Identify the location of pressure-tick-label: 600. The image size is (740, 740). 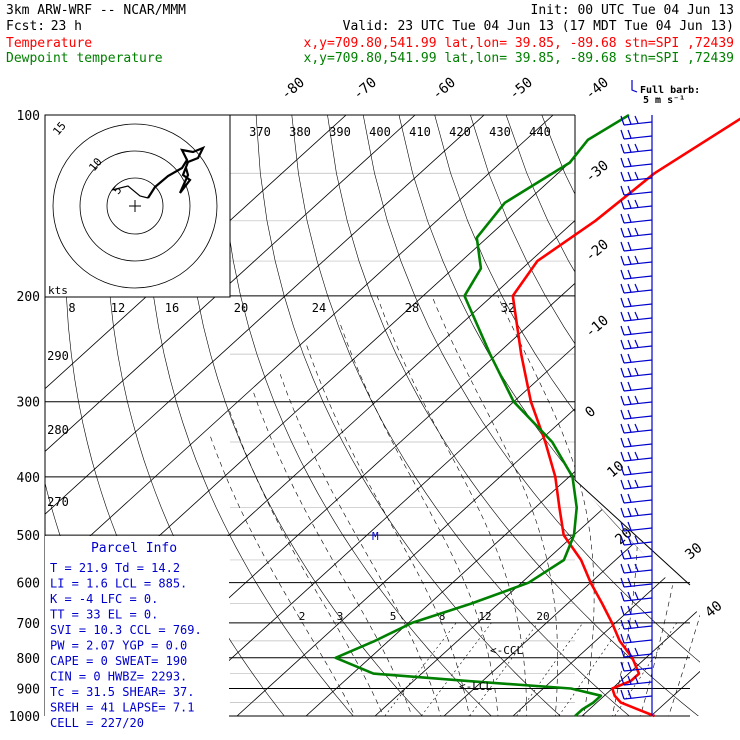
(28, 584).